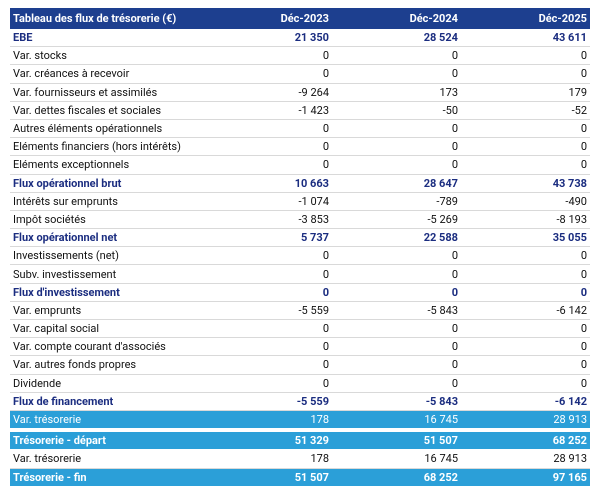  I want to click on table-row: Var. compte courant d'associés 0 0 0, so click(300, 347).